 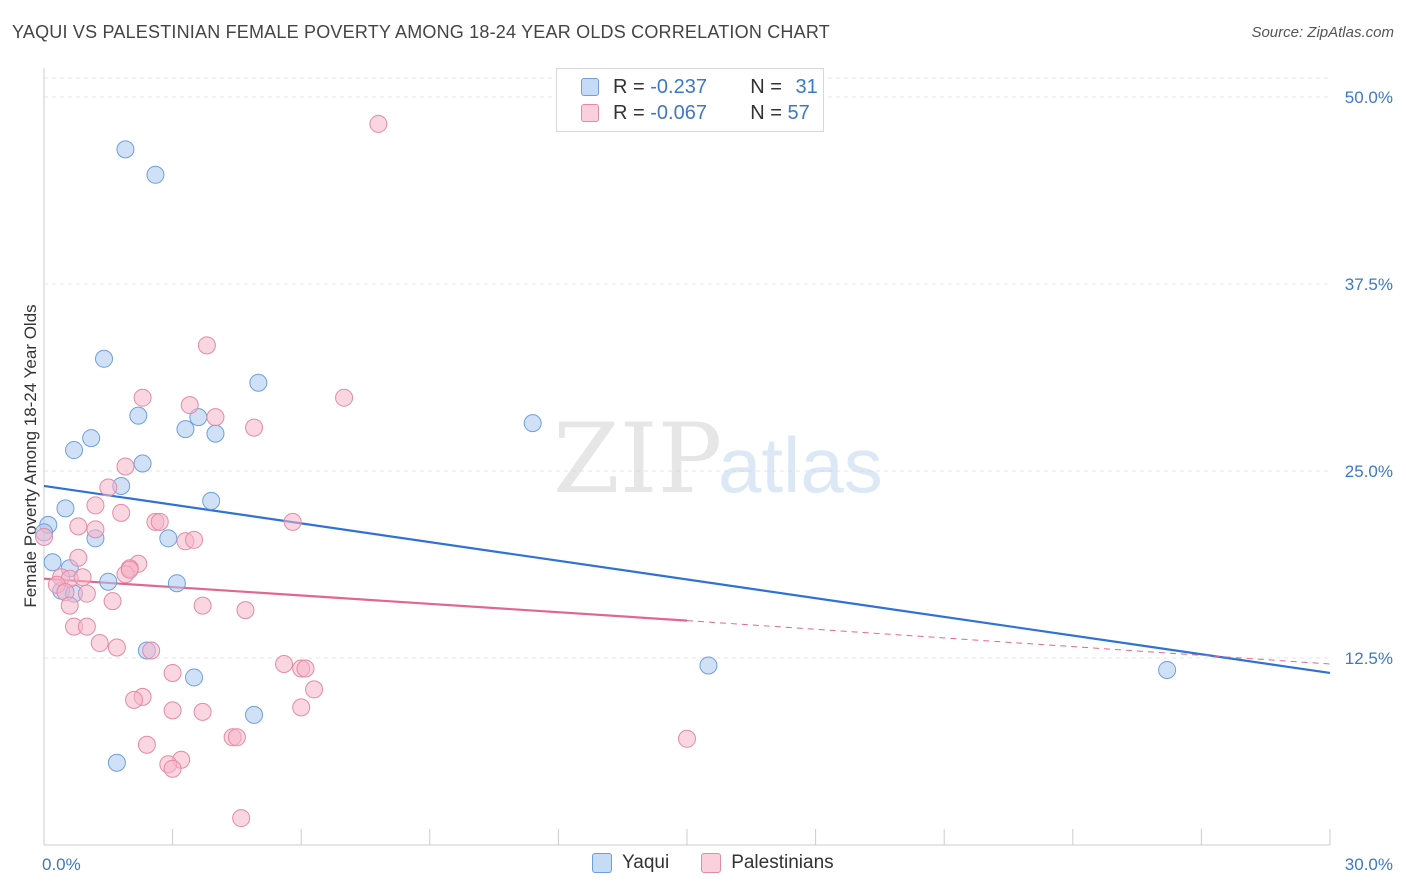 What do you see at coordinates (30, 455) in the screenshot?
I see `y-axis-label: Female Poverty Among 18-24 Year Olds` at bounding box center [30, 455].